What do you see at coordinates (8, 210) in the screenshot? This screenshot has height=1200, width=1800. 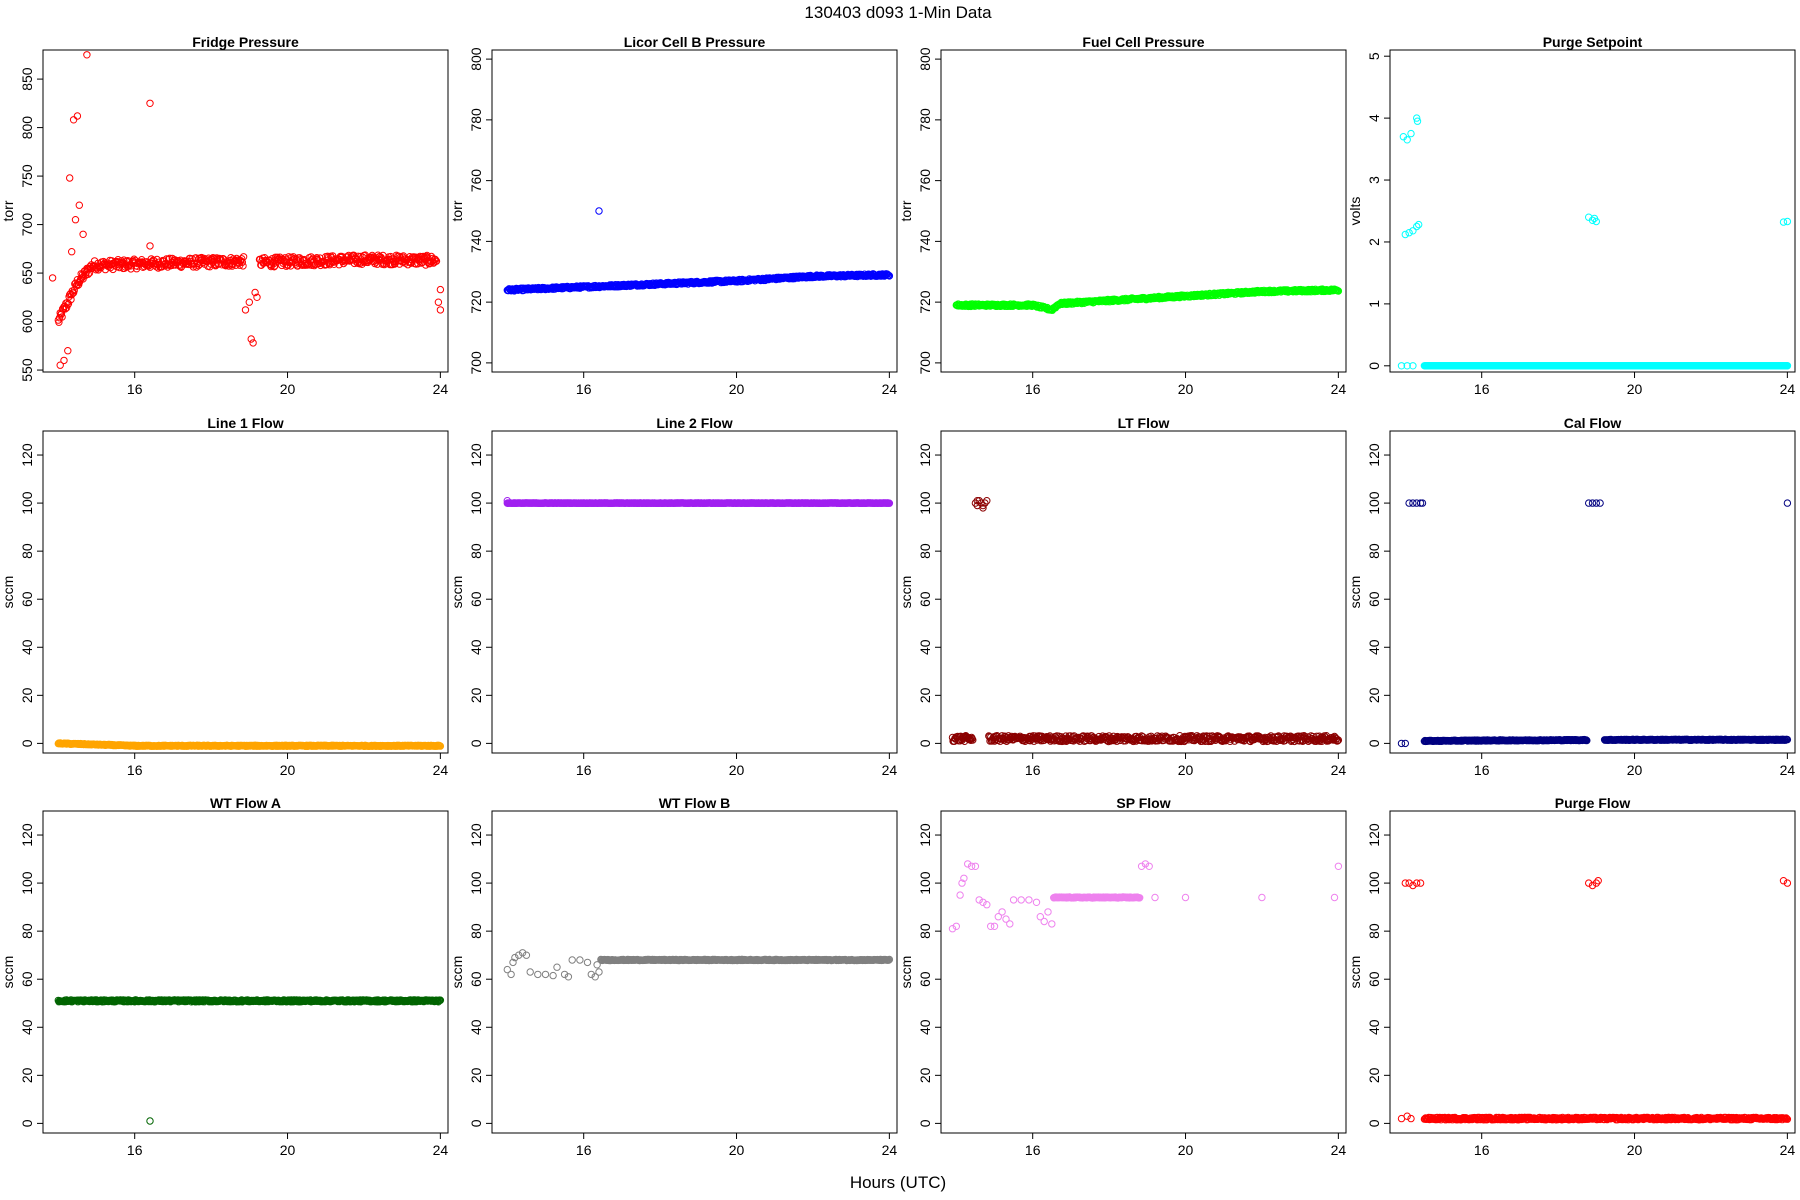 I see `y-axis-label: torr` at bounding box center [8, 210].